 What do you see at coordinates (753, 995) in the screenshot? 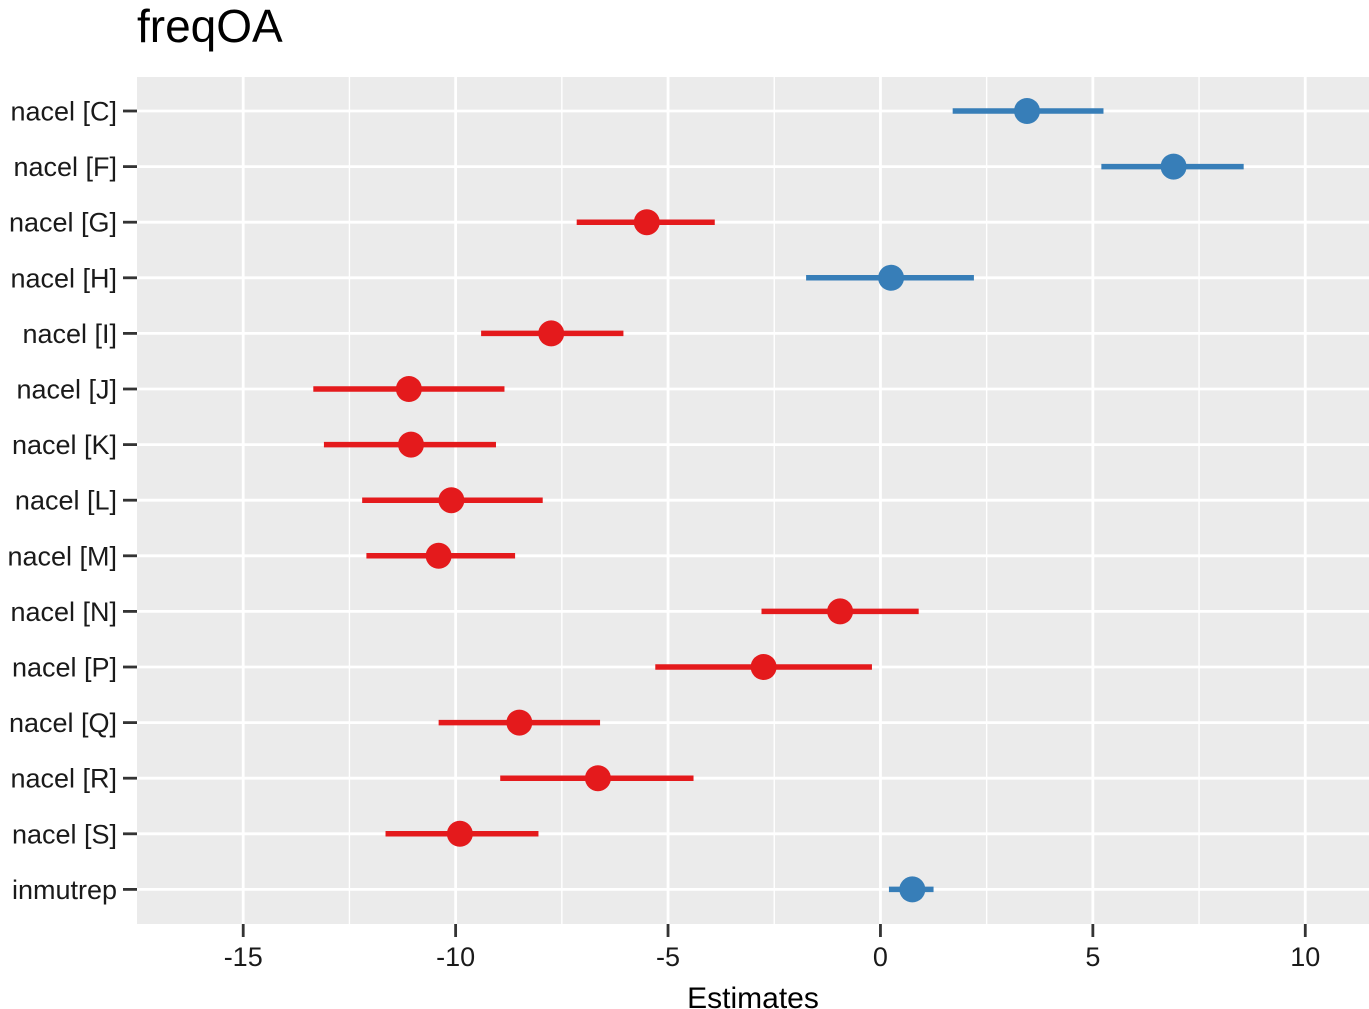
I see `x-axis-title: Estimates` at bounding box center [753, 995].